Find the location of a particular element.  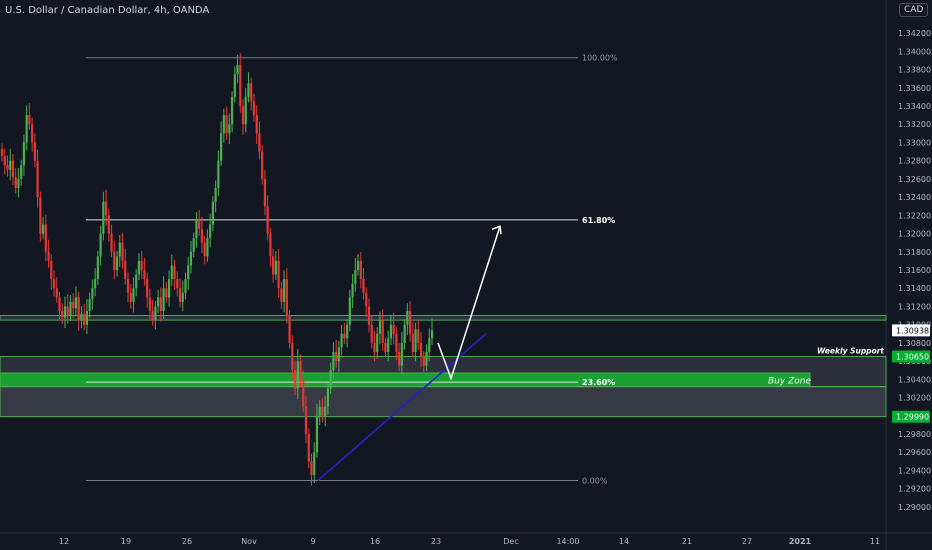

y-tick-label: 1.31200 is located at coordinates (914, 306).